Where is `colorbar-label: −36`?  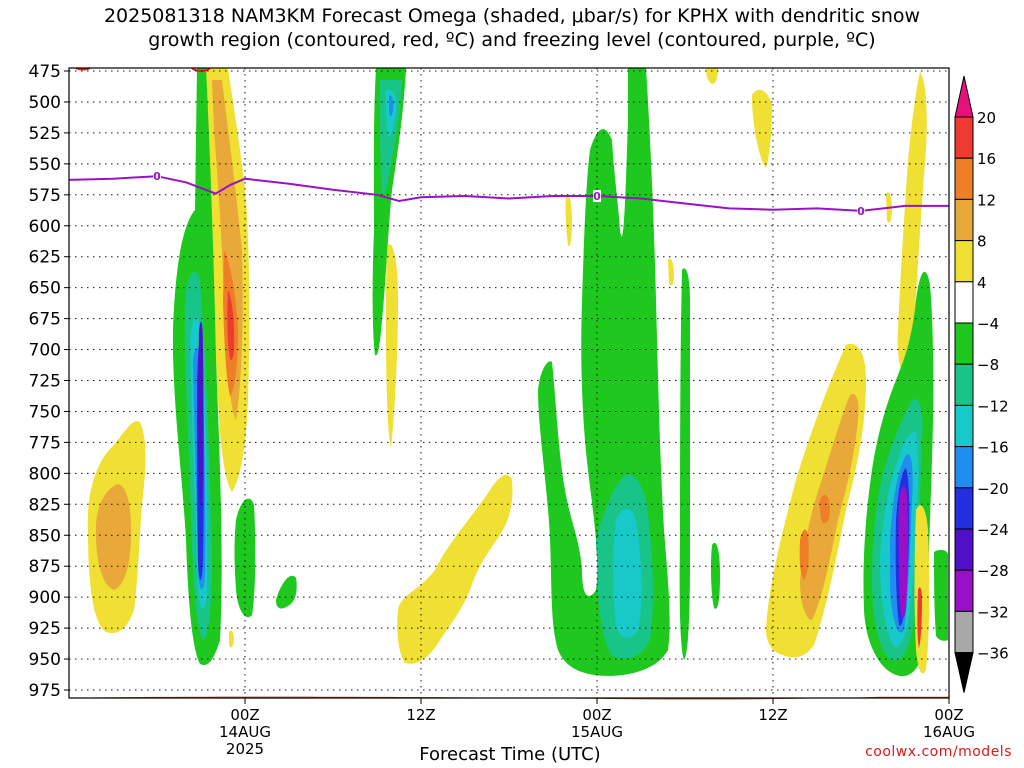
colorbar-label: −36 is located at coordinates (993, 654).